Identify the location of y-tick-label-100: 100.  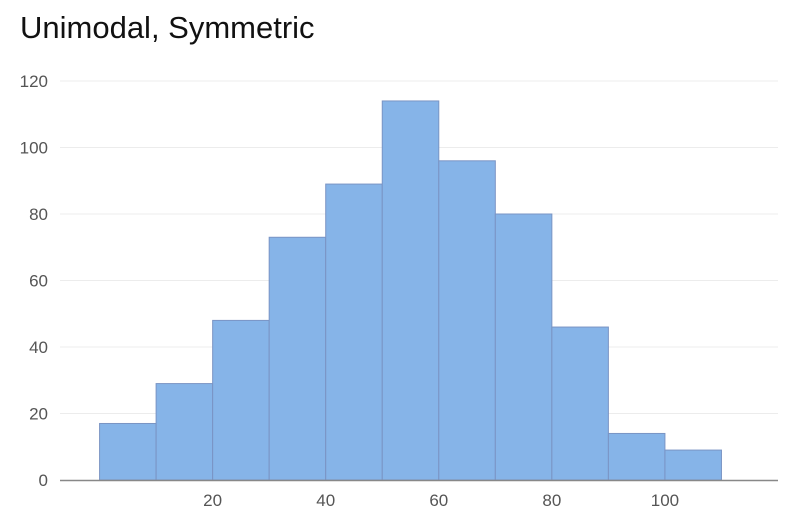
(34, 148).